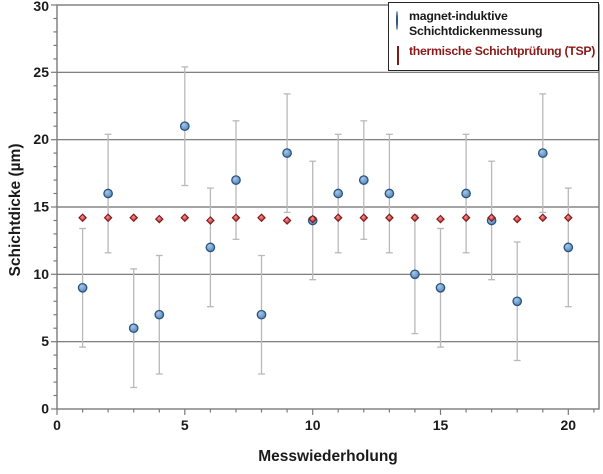 The height and width of the screenshot is (474, 603). Describe the element at coordinates (41, 274) in the screenshot. I see `y-tick-label: 10` at that location.